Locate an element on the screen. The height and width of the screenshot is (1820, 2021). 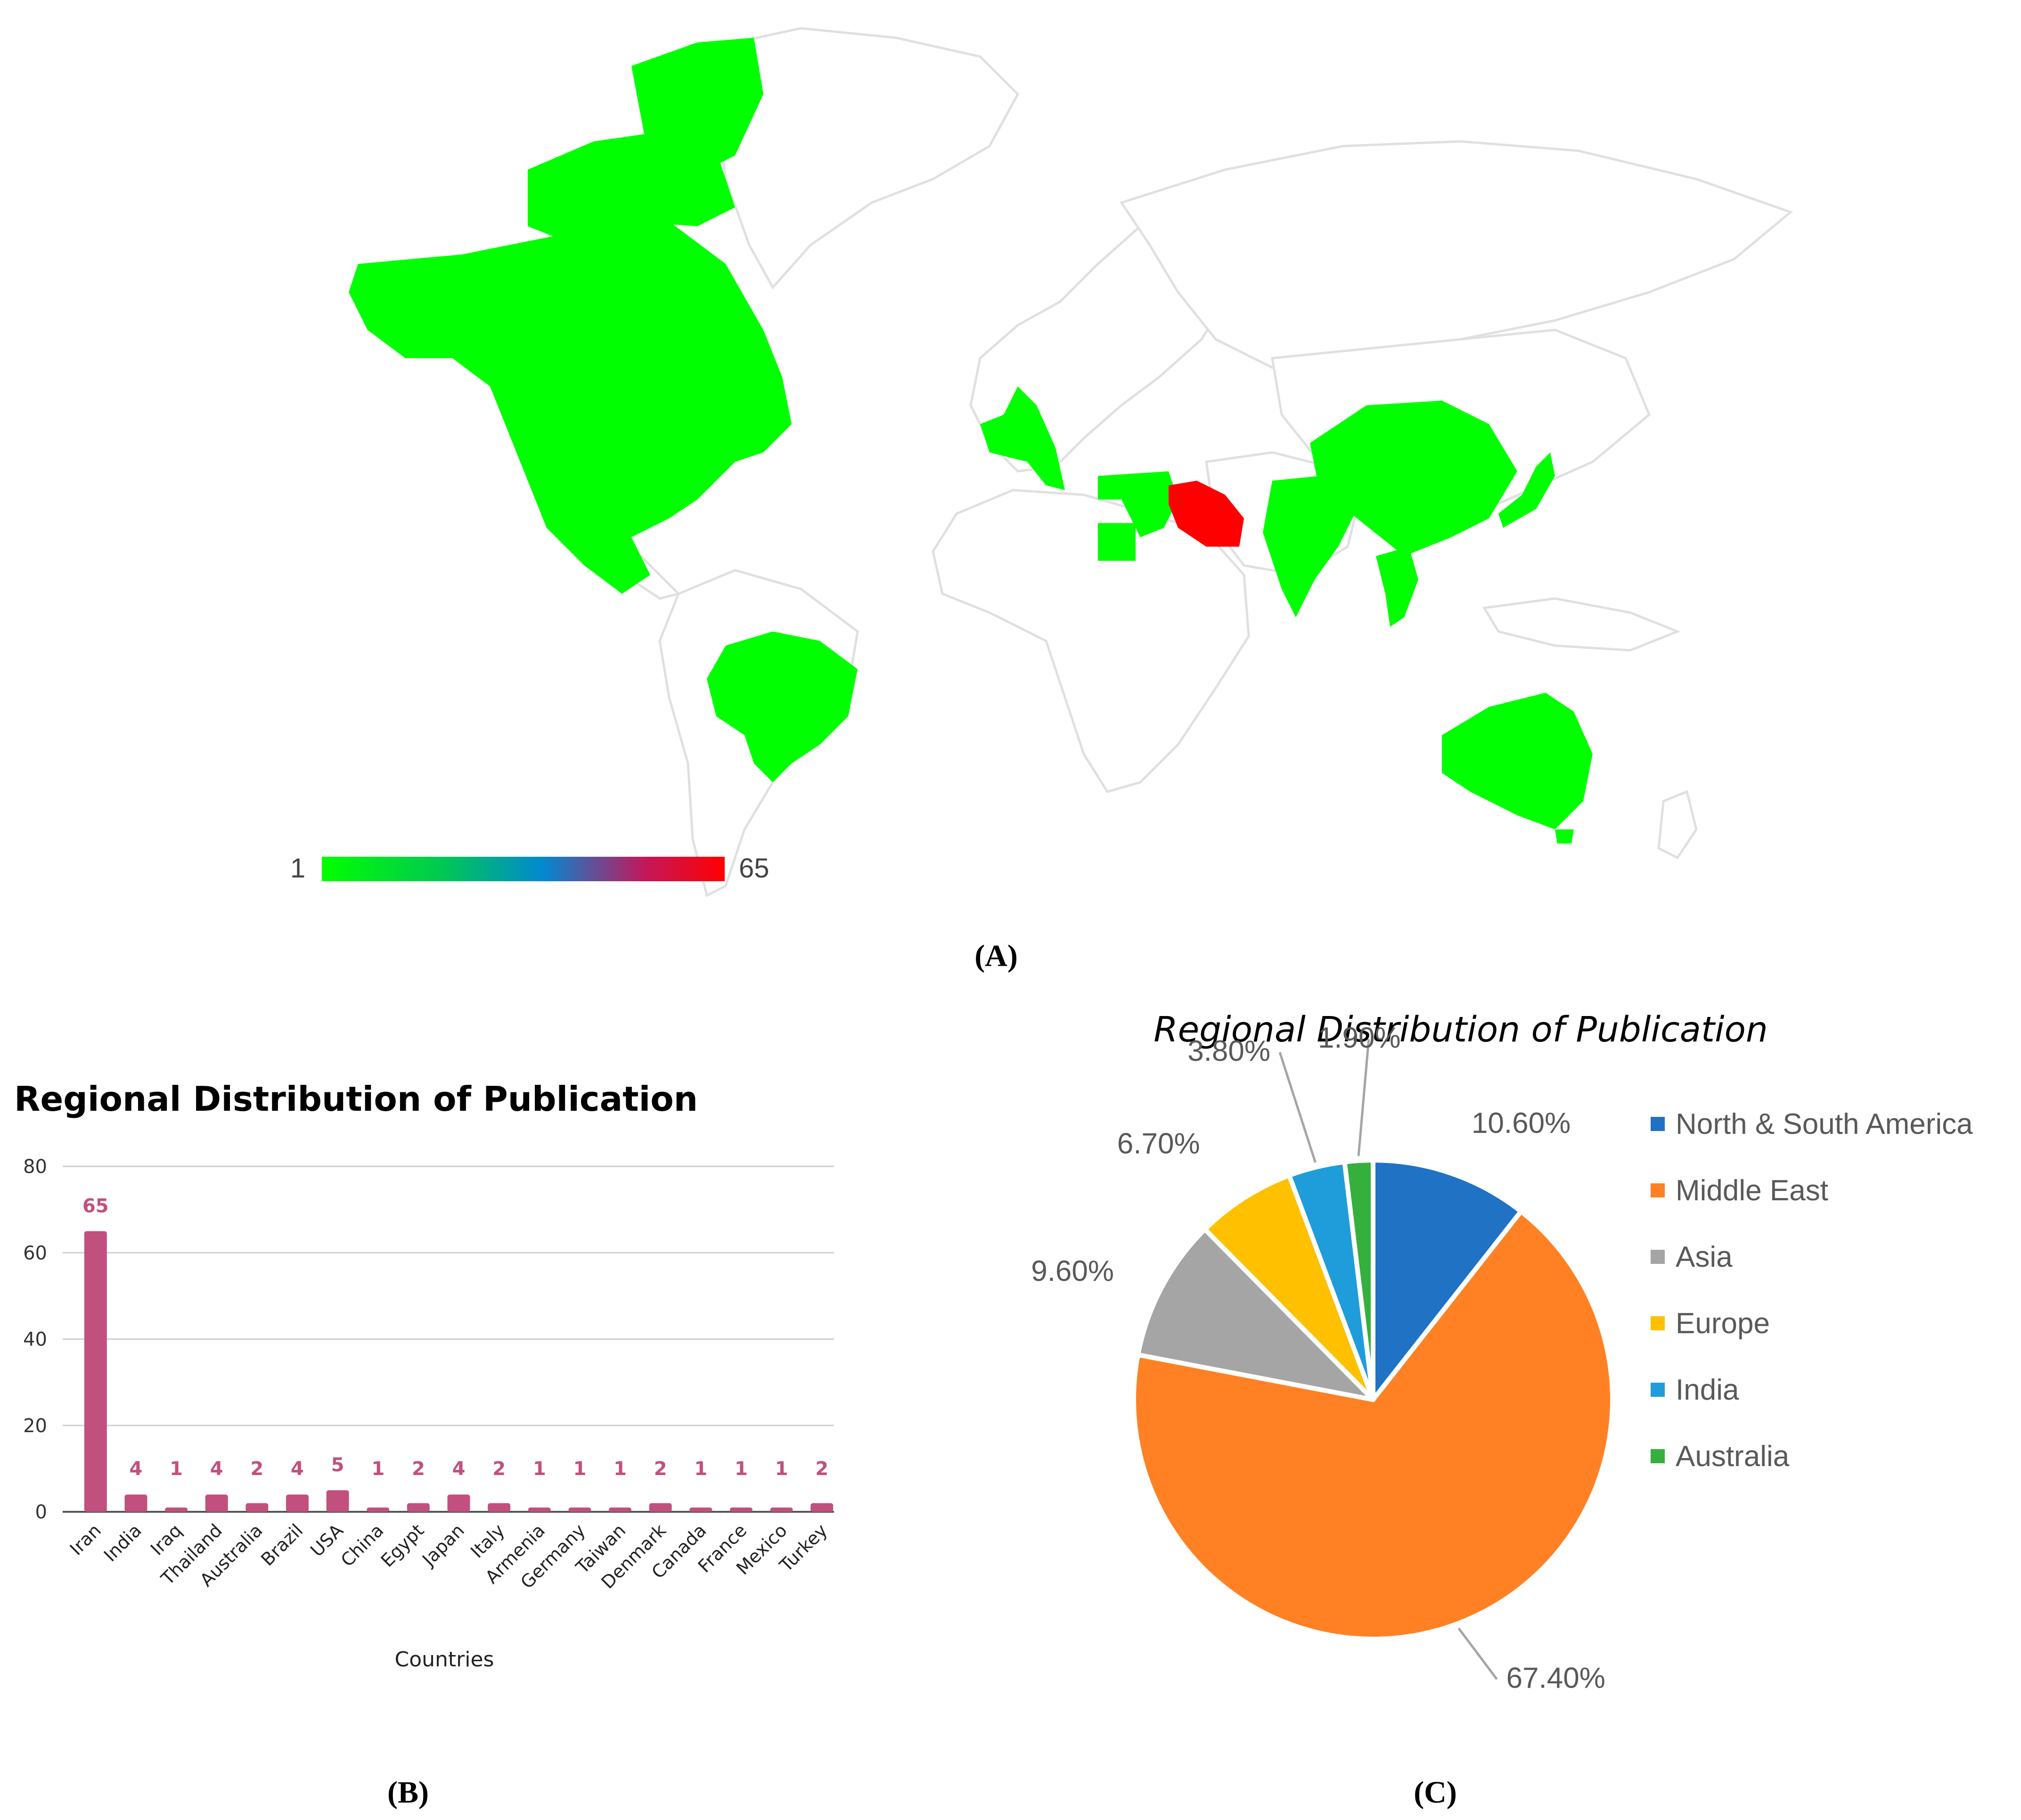
map-country-north-america is located at coordinates (570, 400).